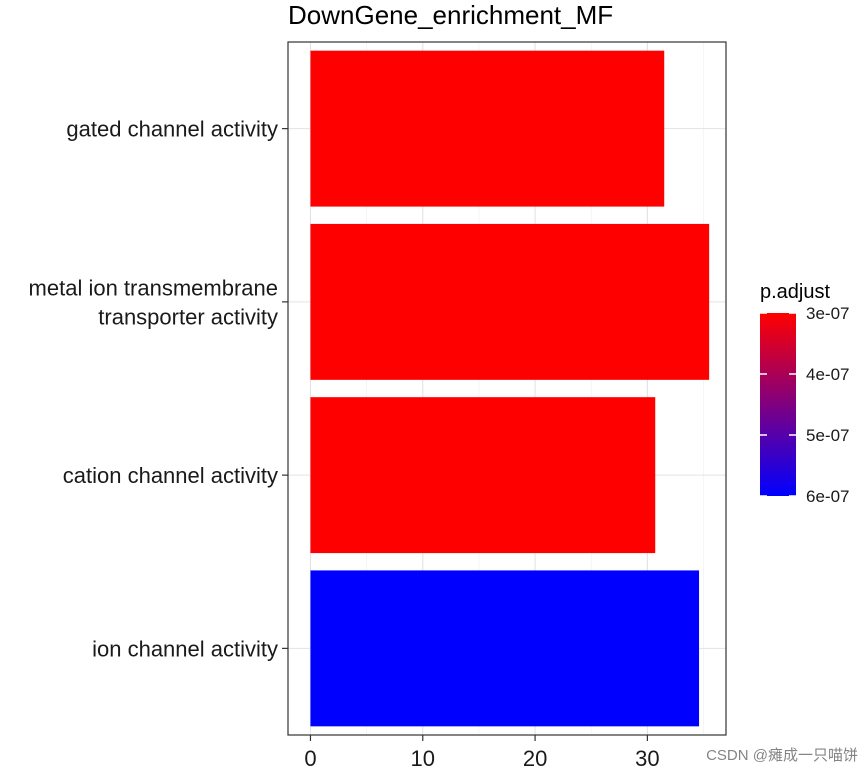  What do you see at coordinates (827, 435) in the screenshot?
I see `legend-tick-label: 5e-07` at bounding box center [827, 435].